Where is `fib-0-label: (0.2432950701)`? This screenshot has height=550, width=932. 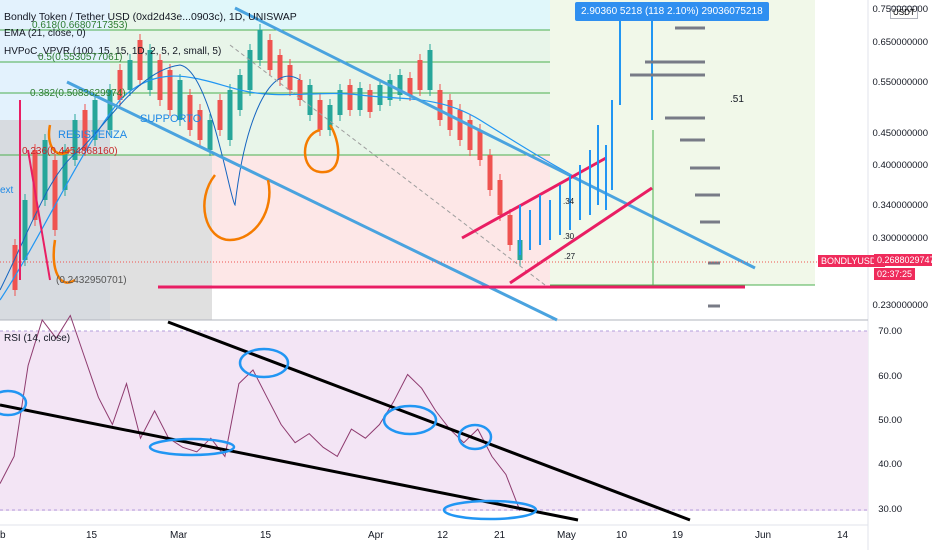 fib-0-label: (0.2432950701) is located at coordinates (91, 280).